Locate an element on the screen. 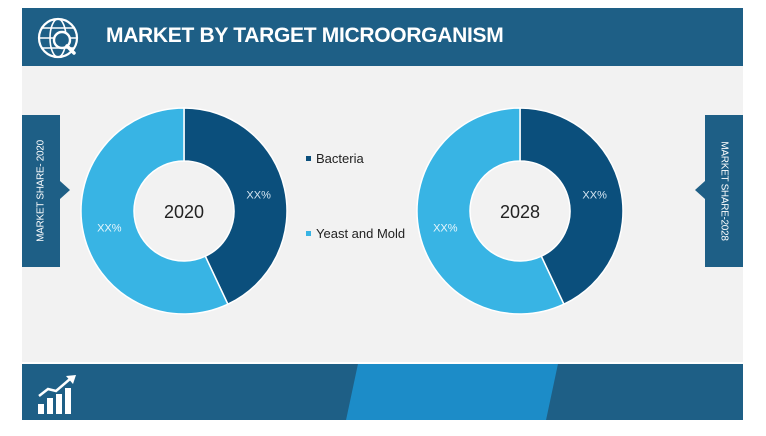 The image size is (766, 436). legend-swatch-bacteria is located at coordinates (308, 158).